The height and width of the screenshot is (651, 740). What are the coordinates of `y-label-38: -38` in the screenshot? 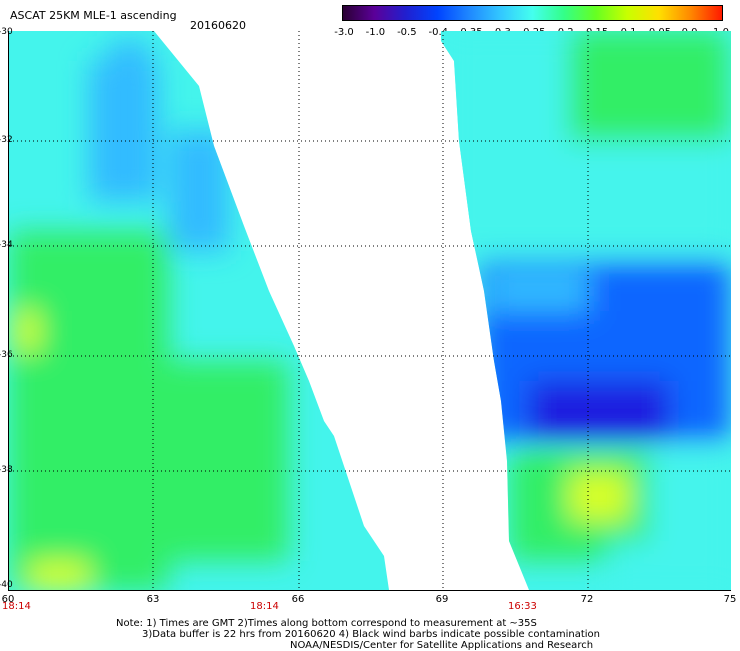 It's located at (6, 470).